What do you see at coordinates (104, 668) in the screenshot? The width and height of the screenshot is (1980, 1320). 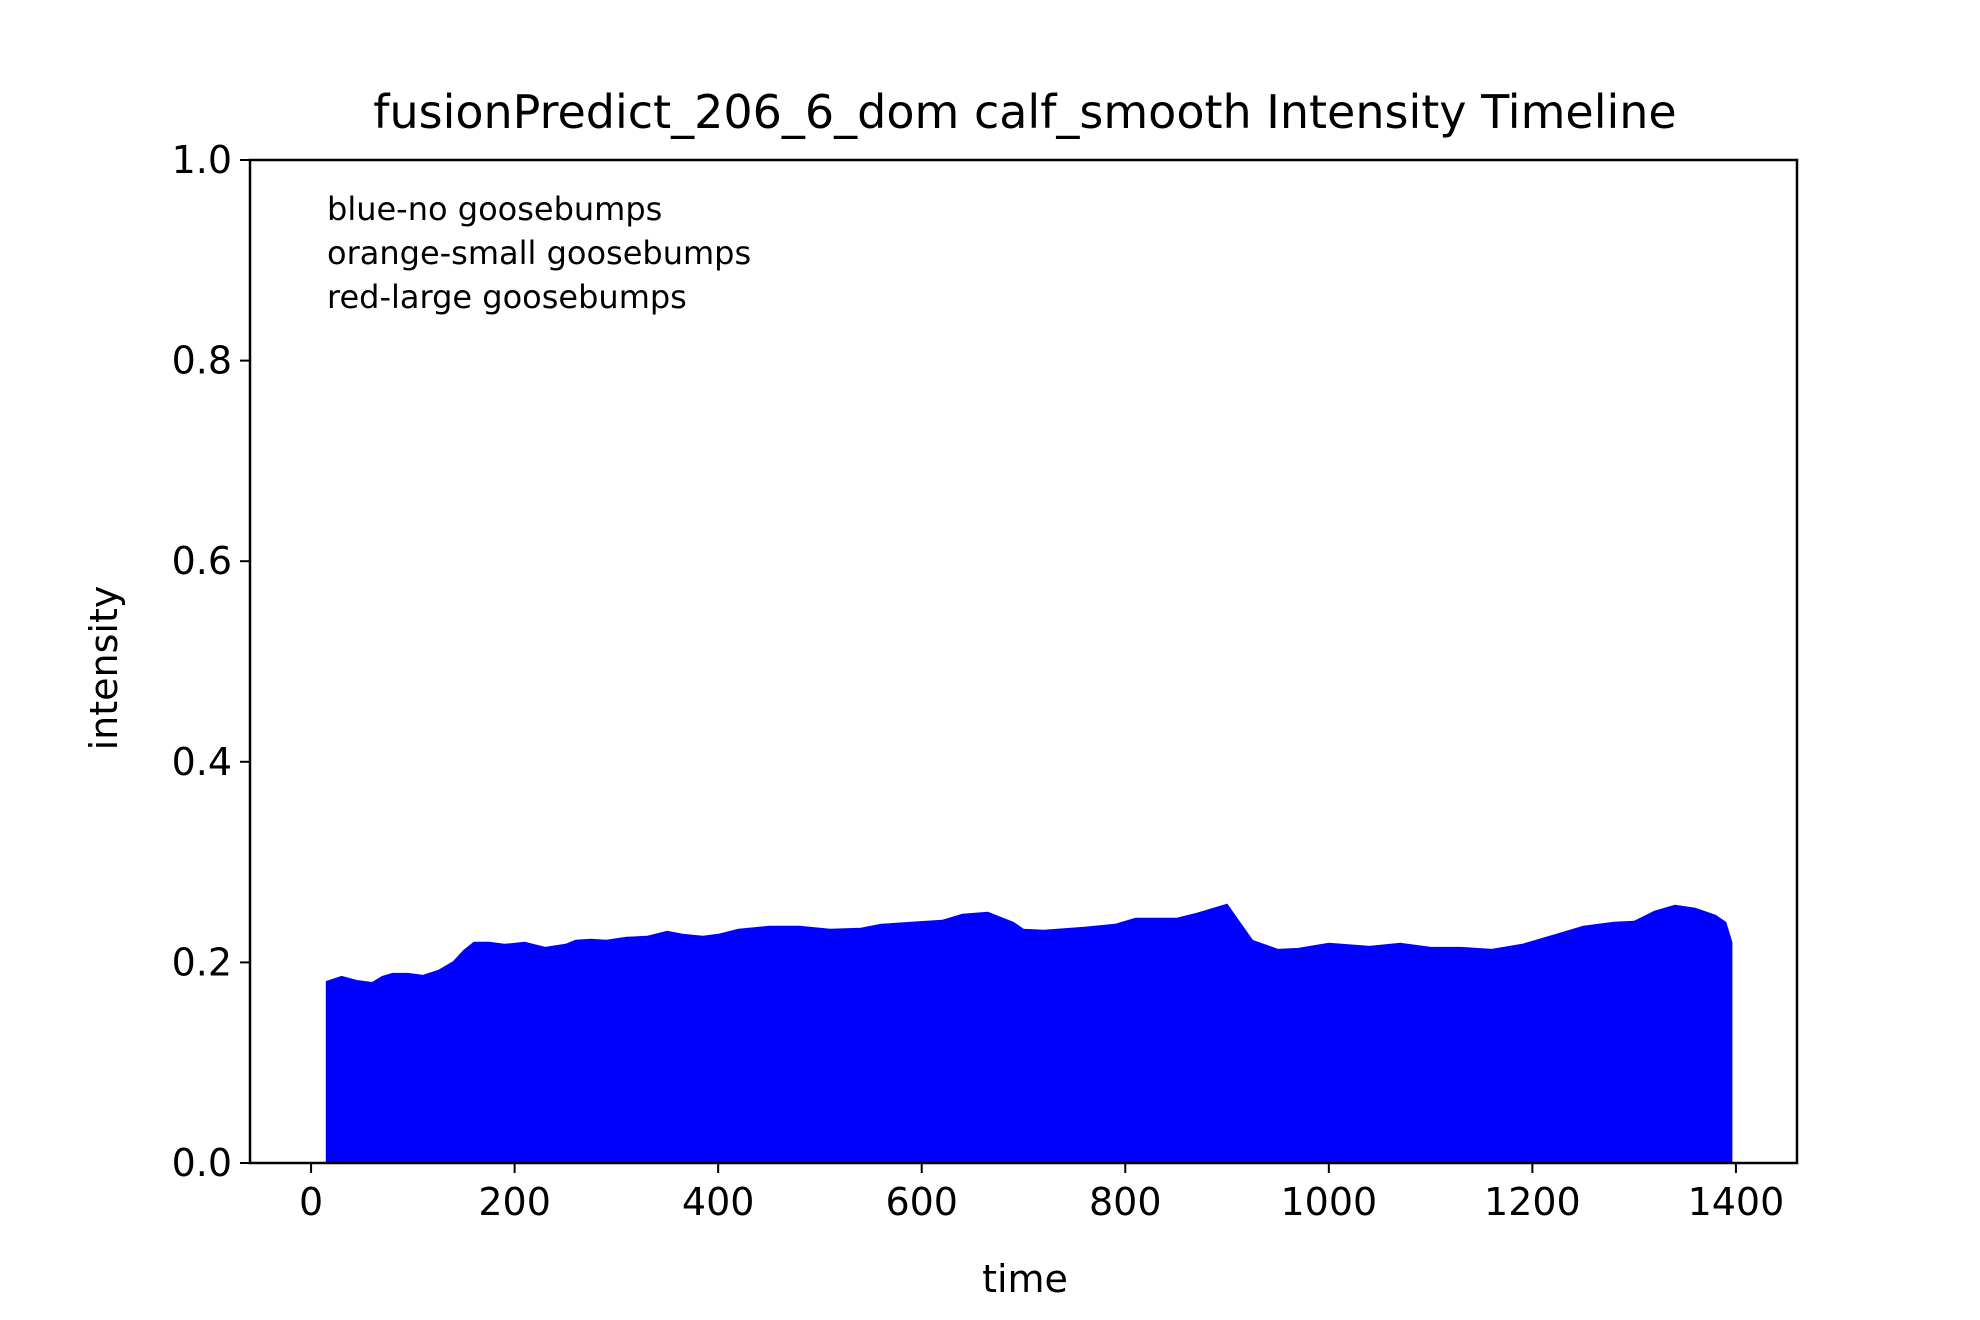 I see `y-axis-label: intensity` at bounding box center [104, 668].